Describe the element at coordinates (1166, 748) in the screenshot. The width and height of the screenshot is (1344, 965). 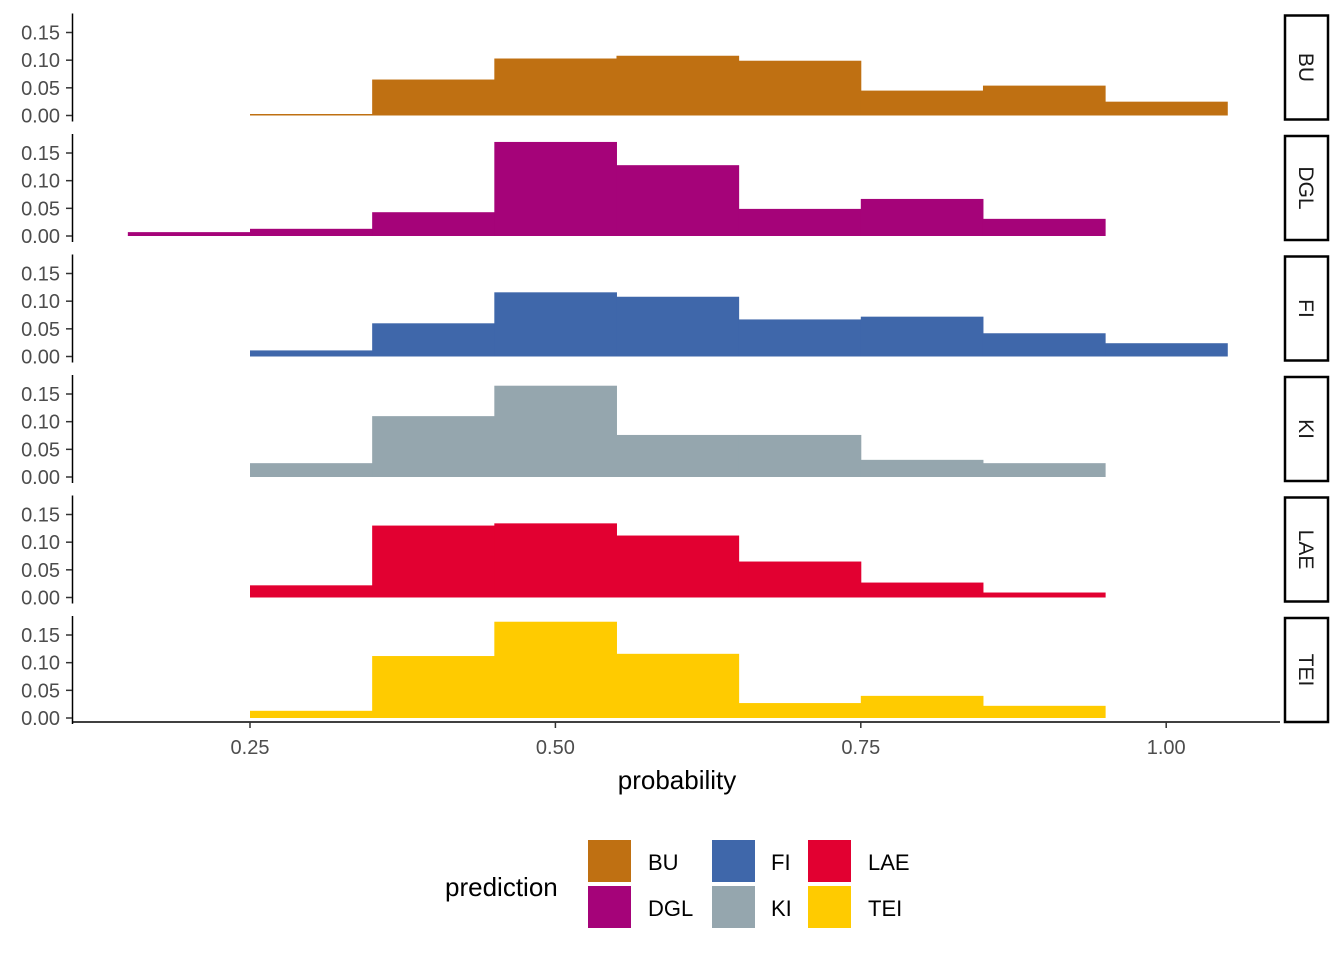
I see `x-tick-label: 1.00` at that location.